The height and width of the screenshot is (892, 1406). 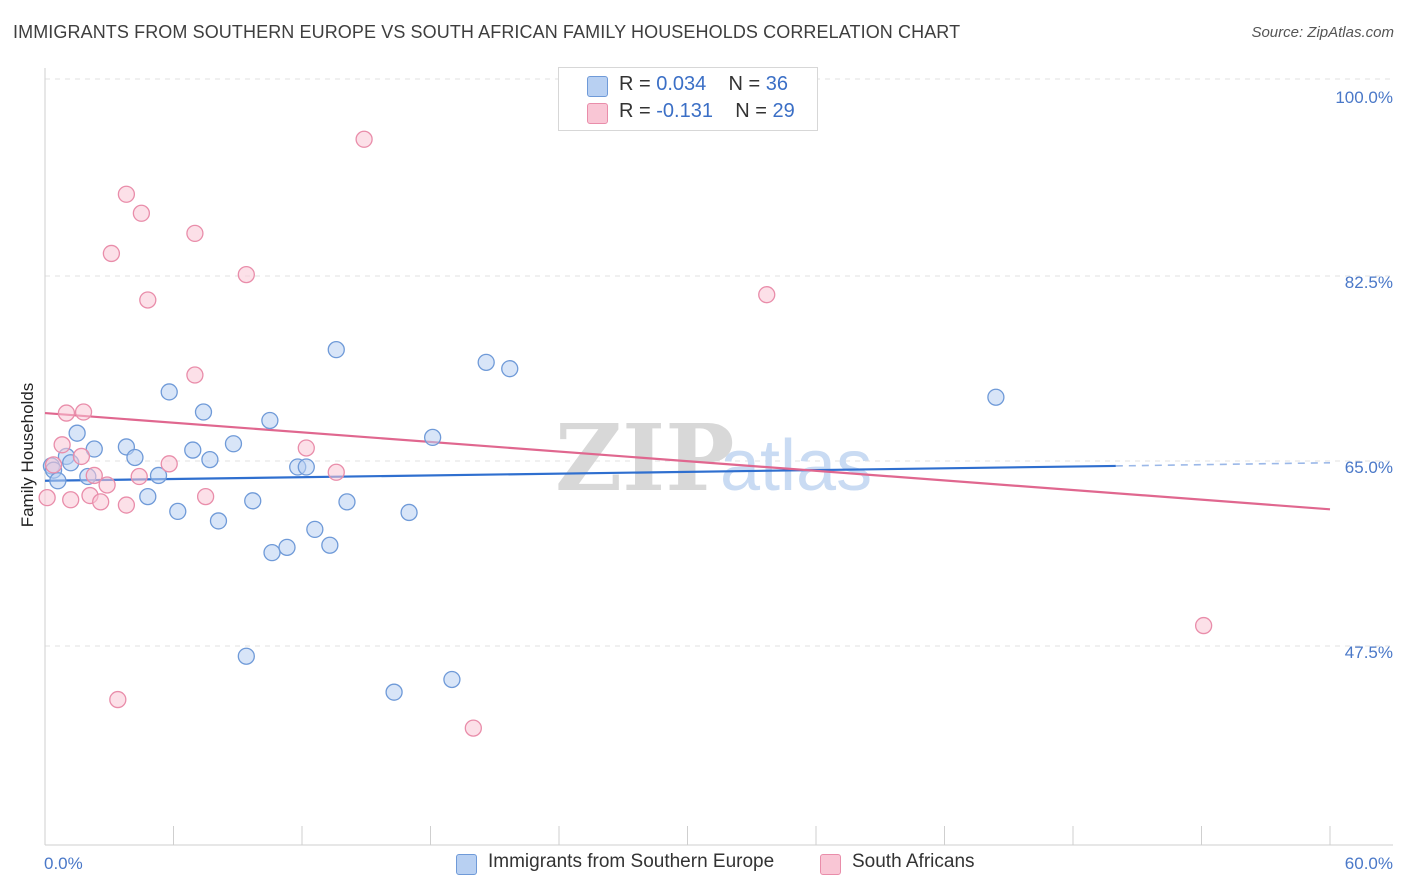 I want to click on bottom-legend-label-blue: Immigrants from Southern Europe, so click(x=631, y=861).